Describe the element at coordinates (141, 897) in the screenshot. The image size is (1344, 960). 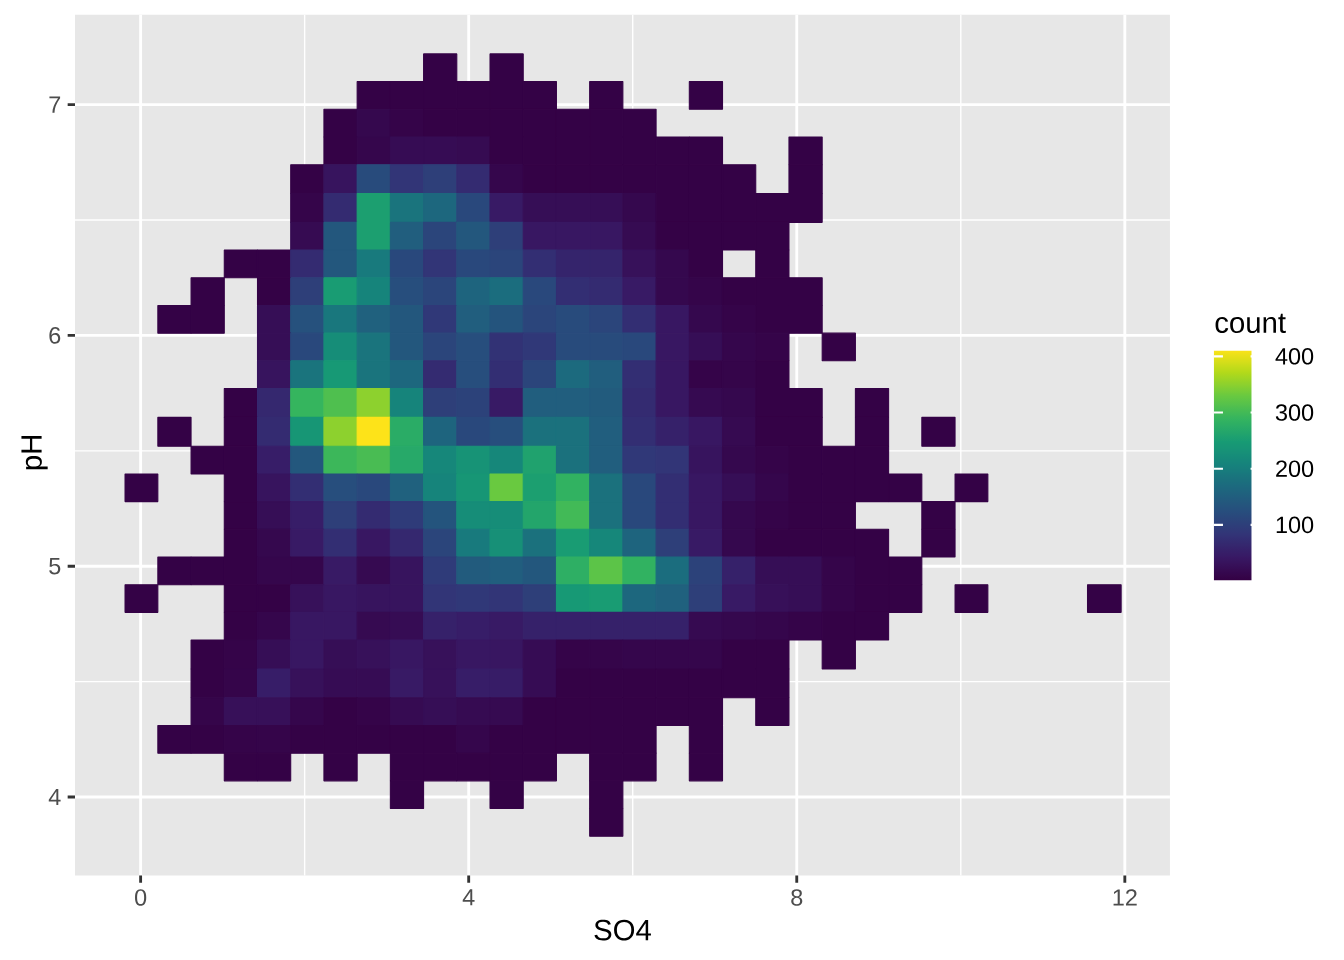
I see `x-tick-label: 0` at that location.